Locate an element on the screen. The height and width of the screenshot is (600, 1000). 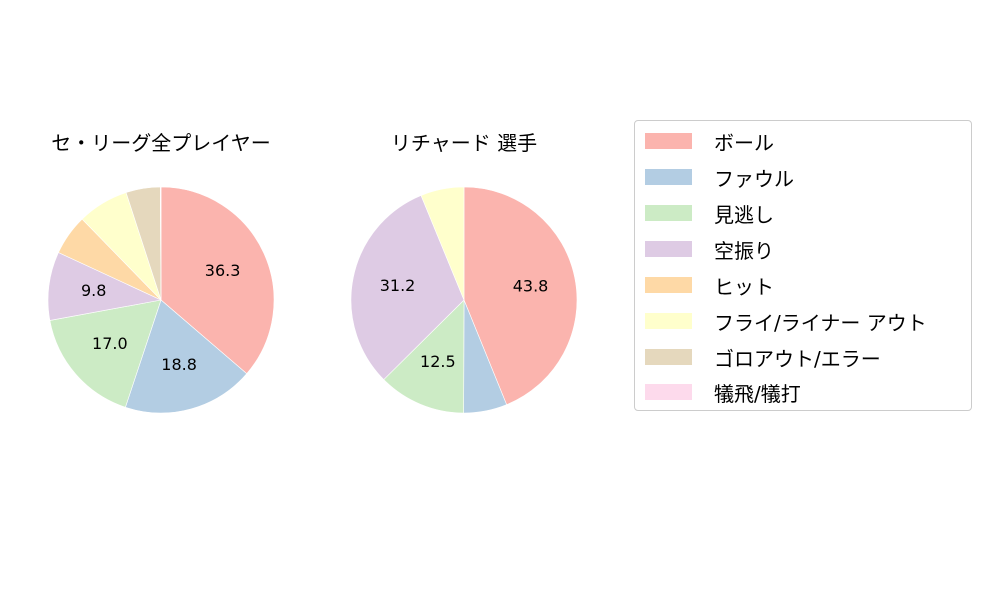
slice-percent-label: 18.8 is located at coordinates (179, 364).